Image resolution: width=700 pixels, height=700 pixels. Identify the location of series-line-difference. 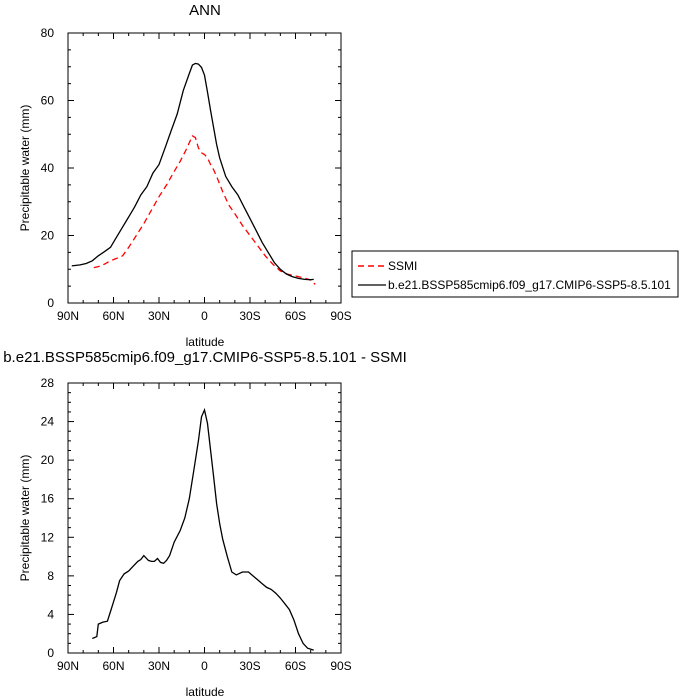
(203, 529).